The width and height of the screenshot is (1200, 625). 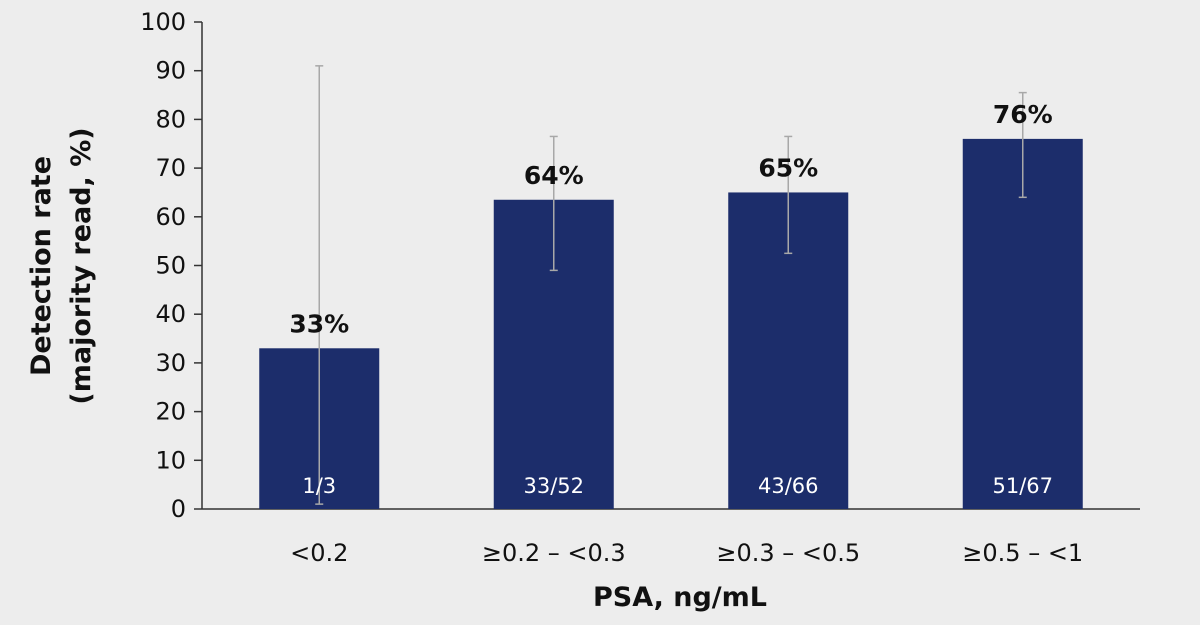 What do you see at coordinates (1022, 486) in the screenshot?
I see `bar-count-label: 51/67` at bounding box center [1022, 486].